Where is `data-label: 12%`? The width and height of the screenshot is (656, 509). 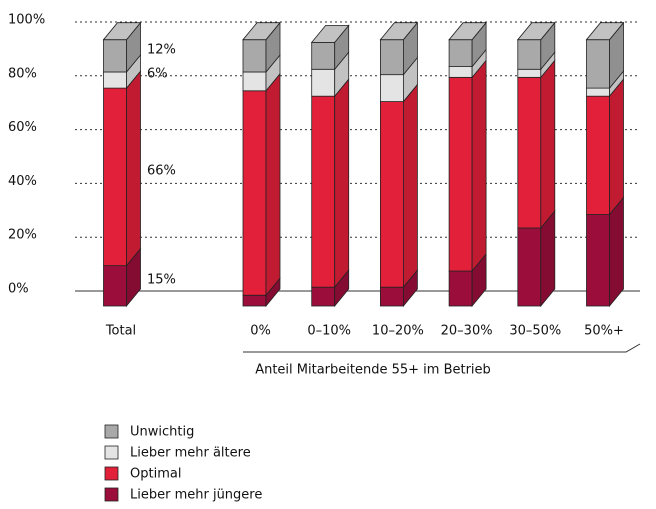 data-label: 12% is located at coordinates (161, 49).